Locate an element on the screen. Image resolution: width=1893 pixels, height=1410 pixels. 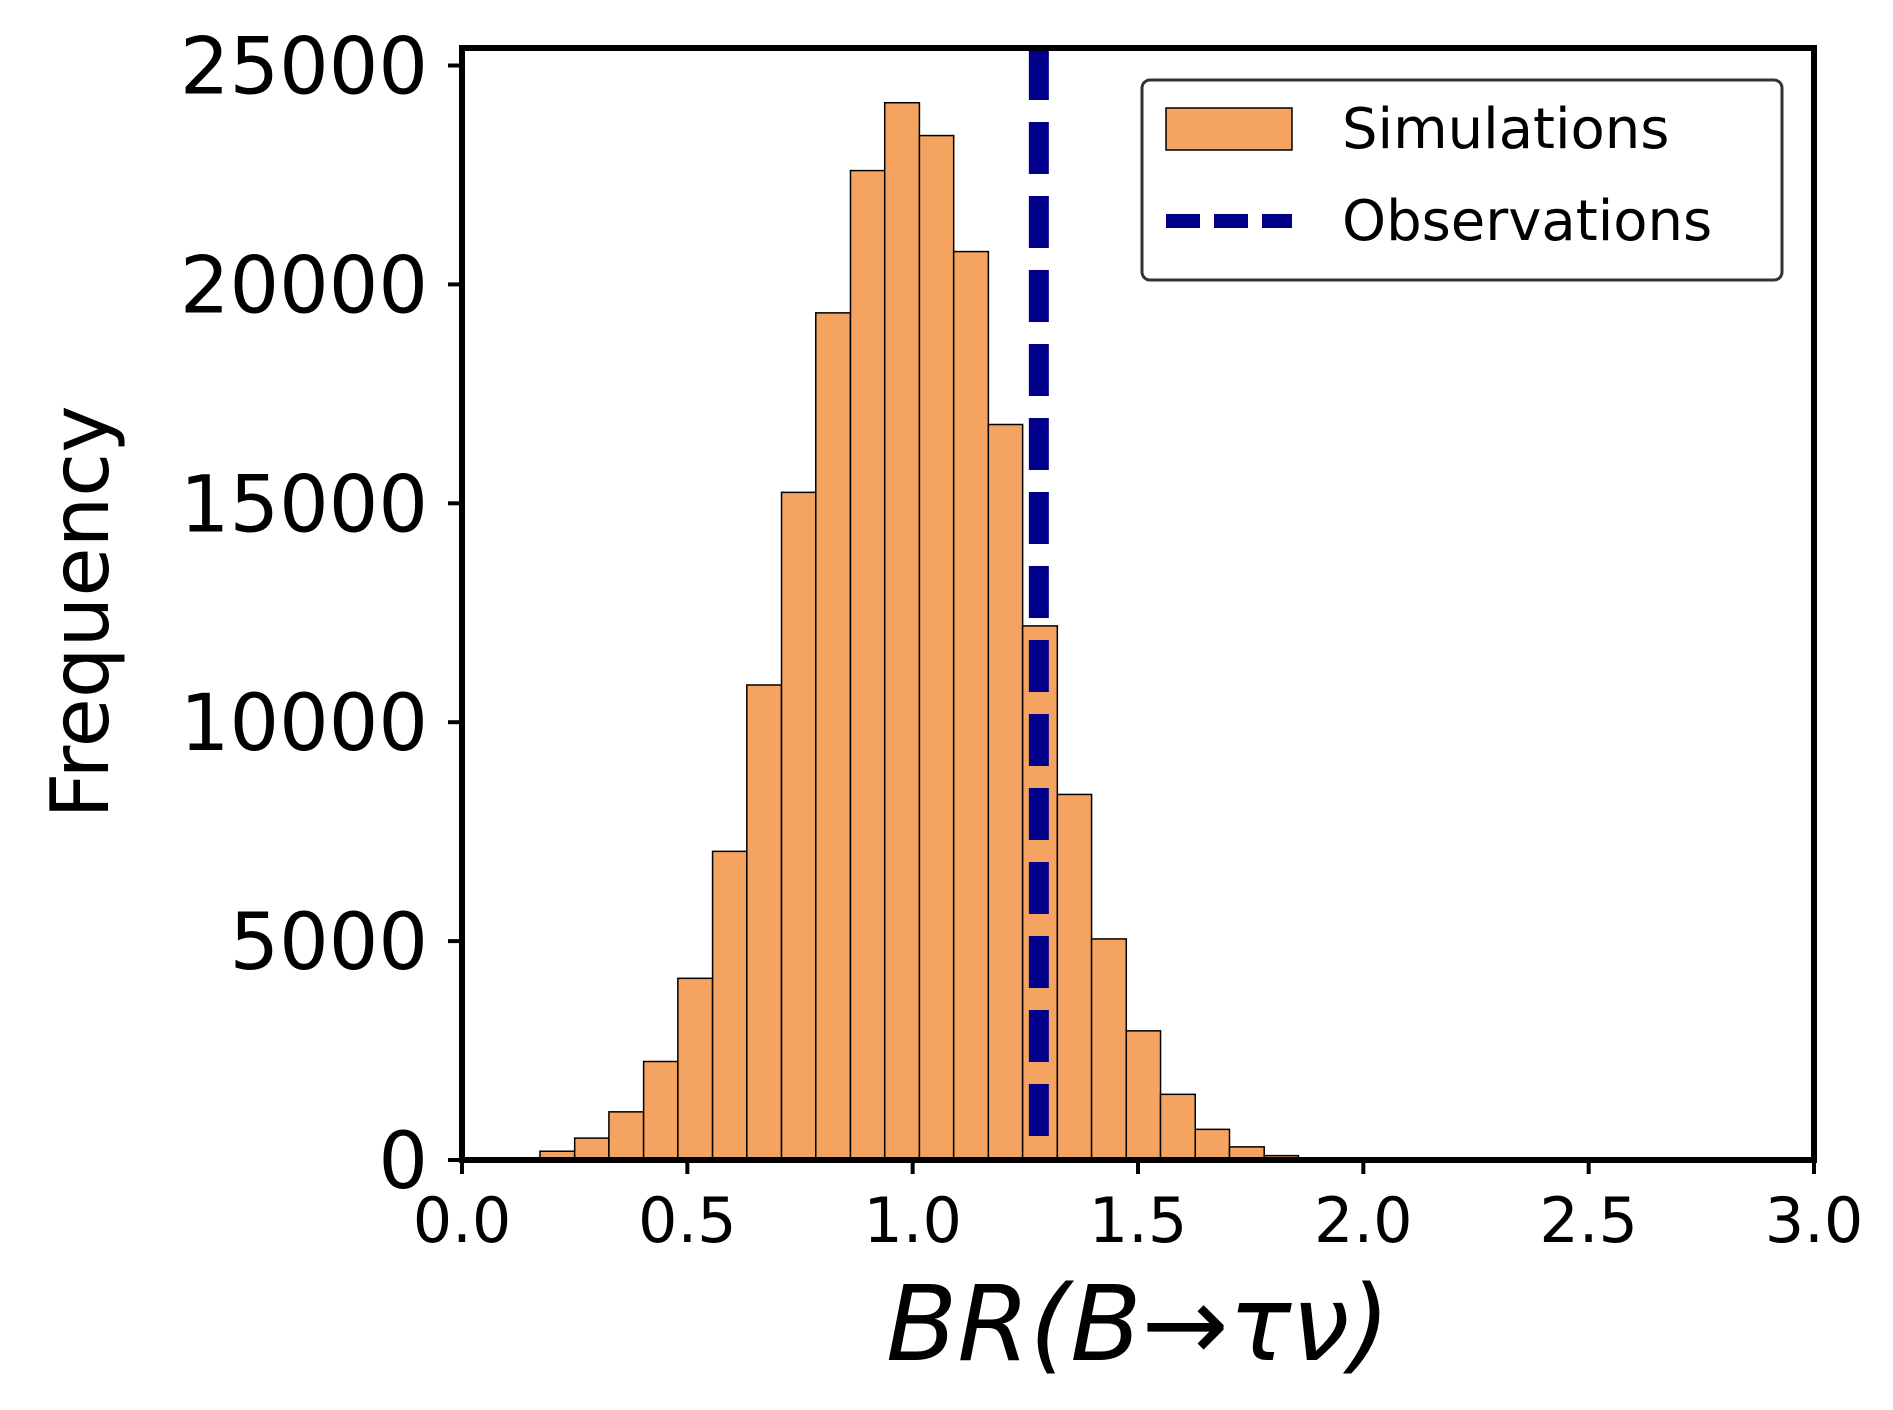
y-tick-label: 0 is located at coordinates (403, 1162).